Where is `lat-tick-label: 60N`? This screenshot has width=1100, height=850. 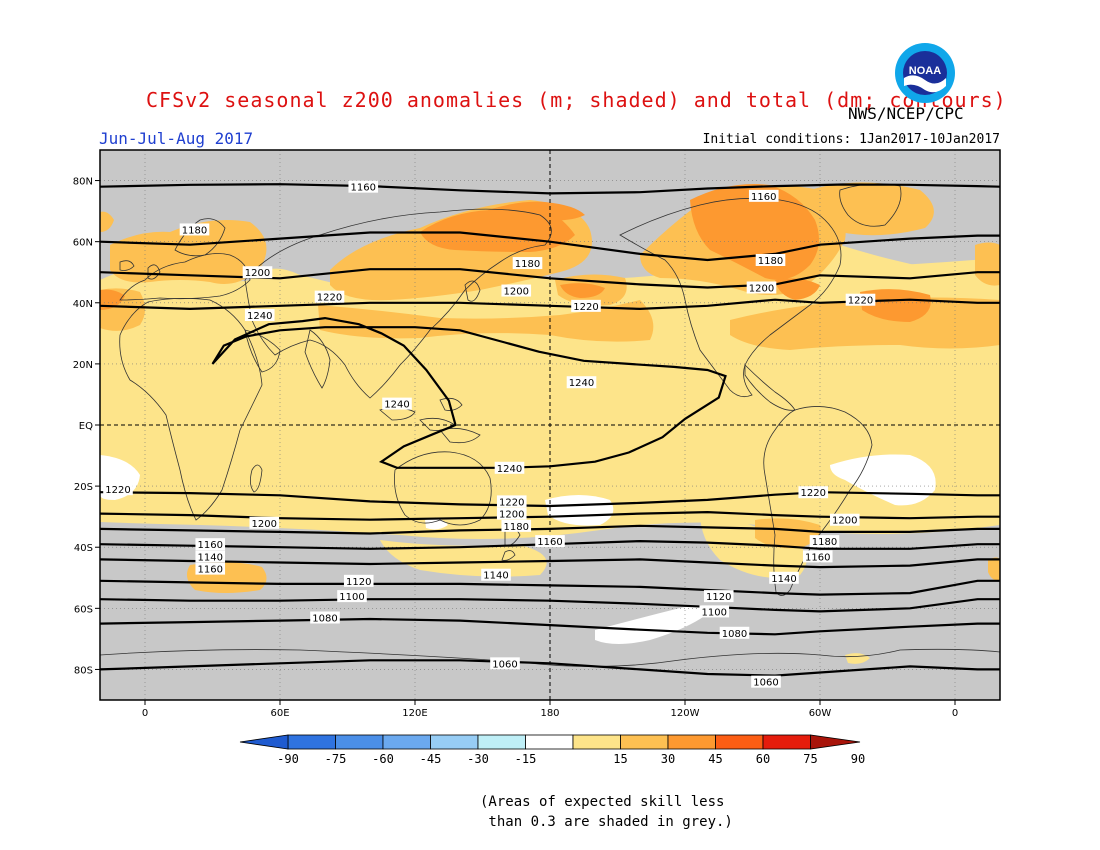 lat-tick-label: 60N is located at coordinates (83, 243).